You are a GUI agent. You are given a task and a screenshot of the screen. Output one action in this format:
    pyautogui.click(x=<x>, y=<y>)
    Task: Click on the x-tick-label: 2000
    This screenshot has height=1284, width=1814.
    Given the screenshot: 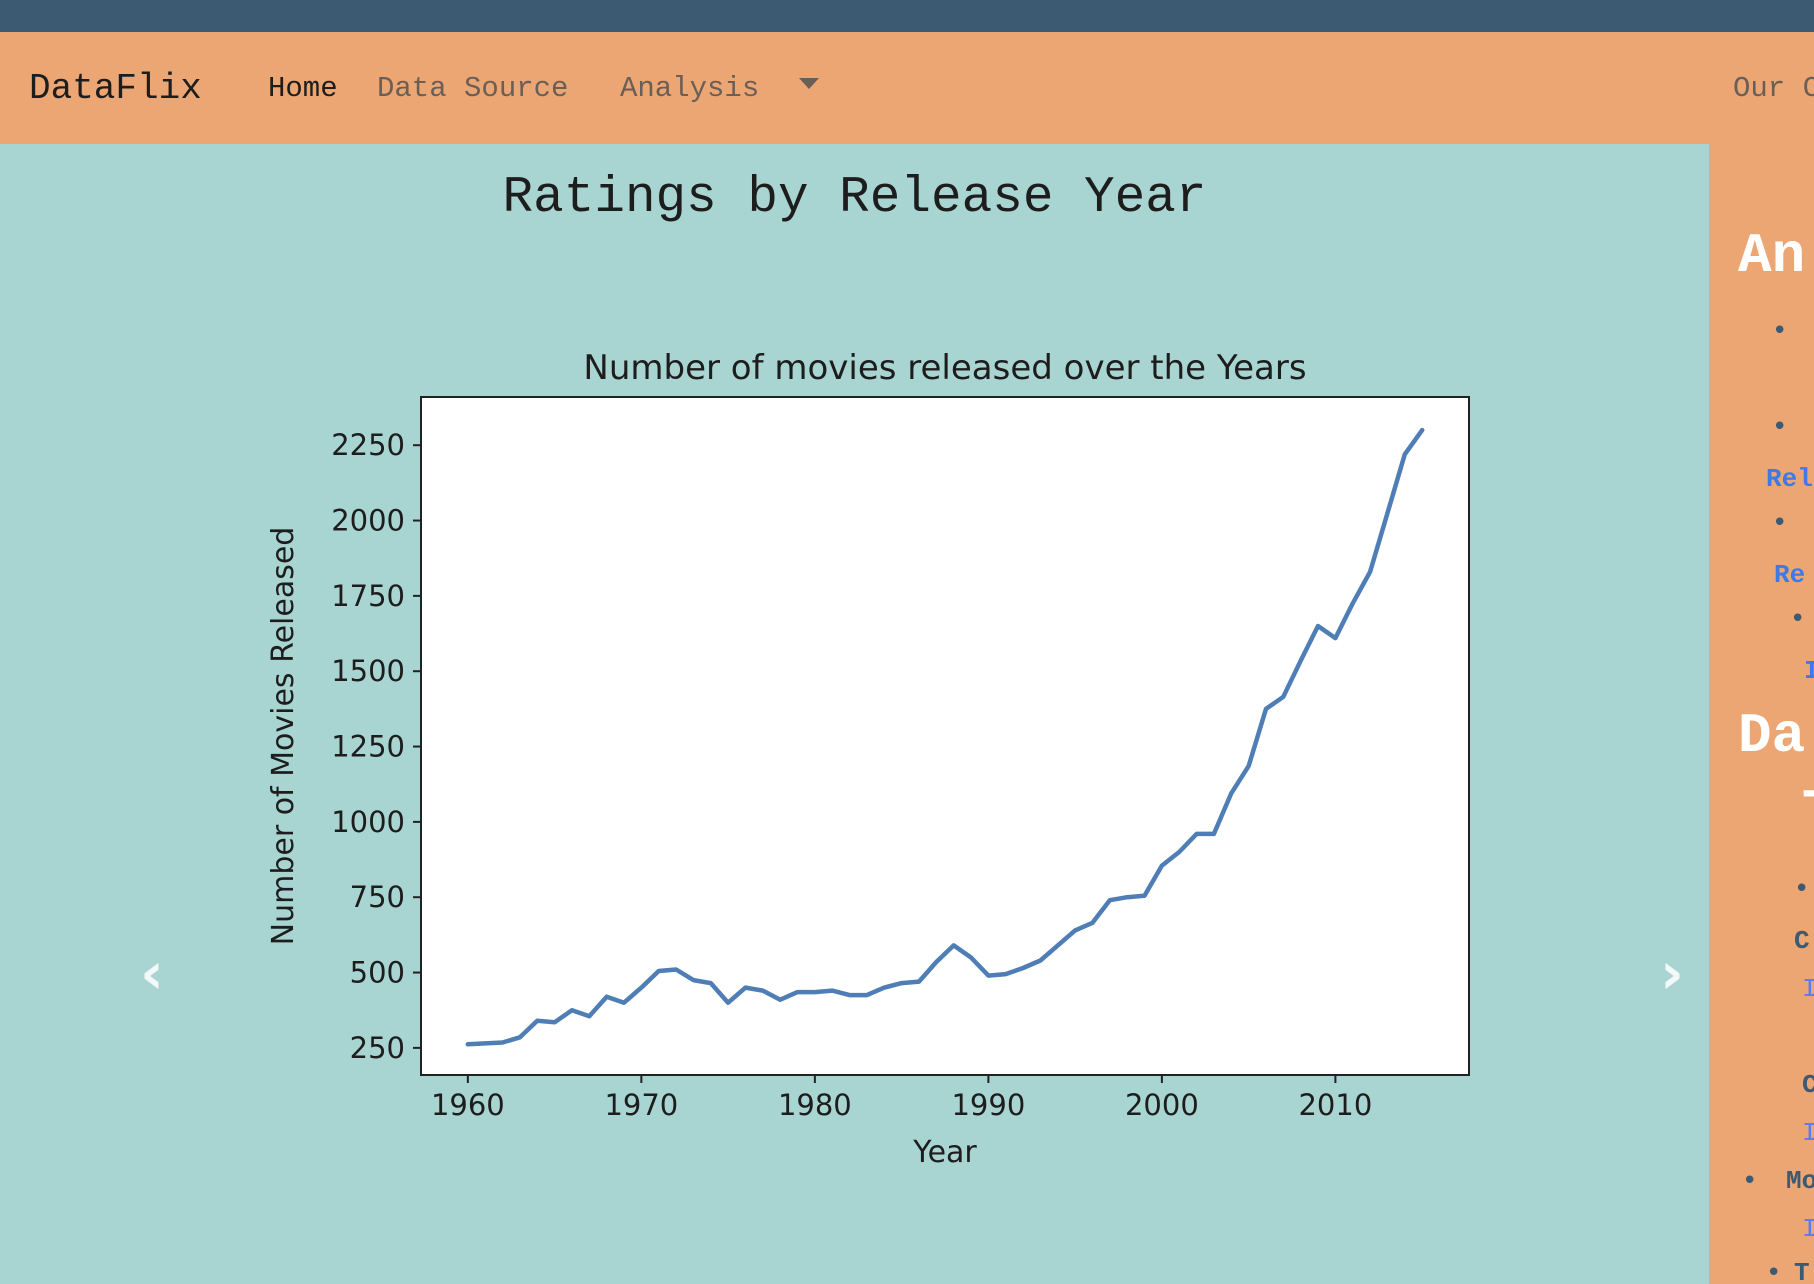 What is the action you would take?
    pyautogui.click(x=1162, y=1105)
    